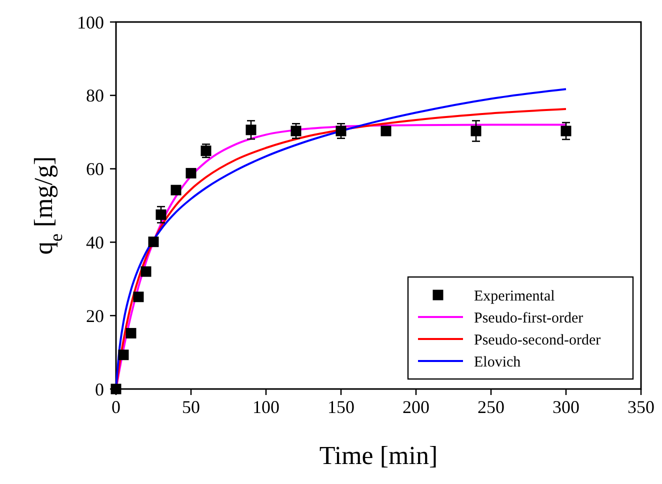 This screenshot has width=662, height=484. Describe the element at coordinates (529, 318) in the screenshot. I see `legend-label: Pseudo-first-order` at that location.